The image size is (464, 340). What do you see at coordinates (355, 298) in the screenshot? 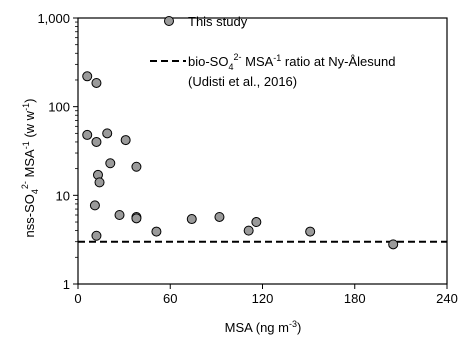
I see `x-tick-label: 180` at bounding box center [355, 298].